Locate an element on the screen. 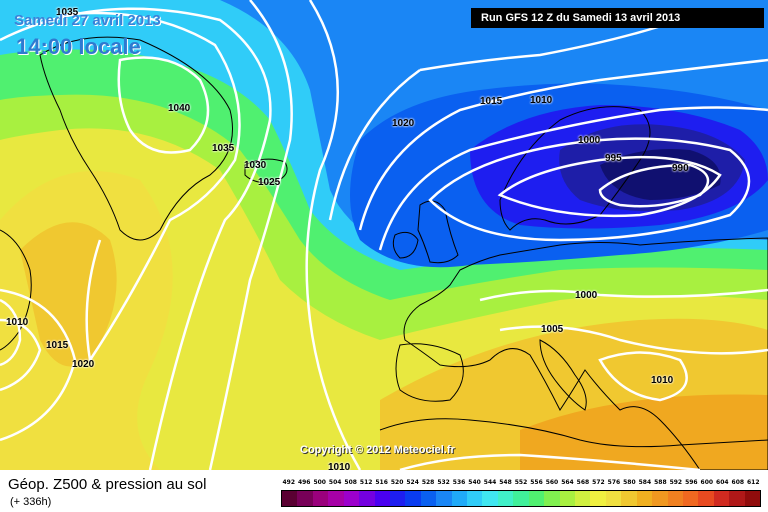  legend-tick-label: 592 is located at coordinates (676, 482).